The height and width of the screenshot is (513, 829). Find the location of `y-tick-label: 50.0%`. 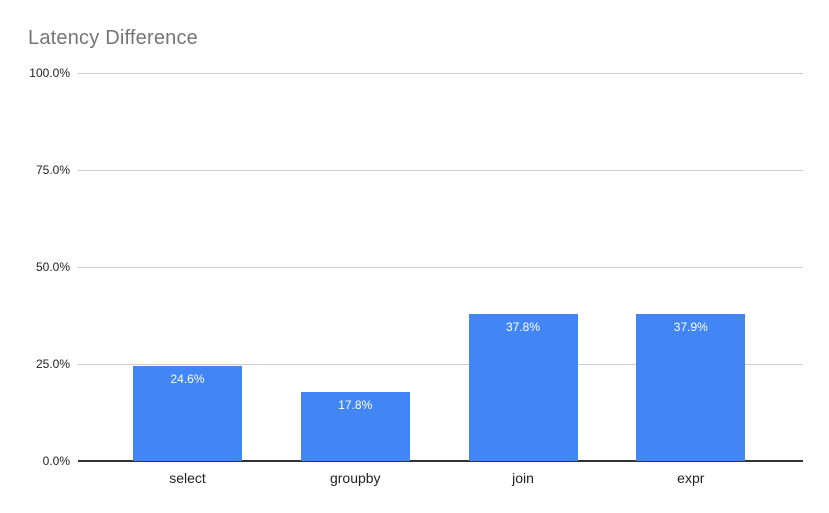

y-tick-label: 50.0% is located at coordinates (52, 267).